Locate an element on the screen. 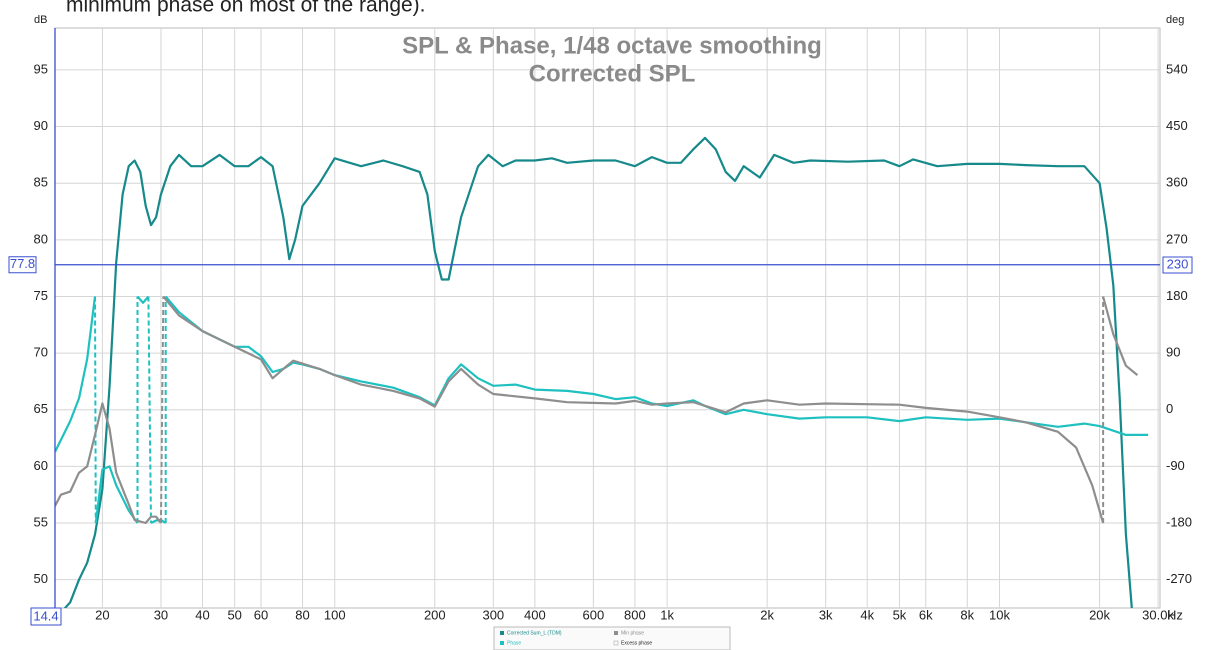  y2-tick-label: 360 is located at coordinates (1177, 182).